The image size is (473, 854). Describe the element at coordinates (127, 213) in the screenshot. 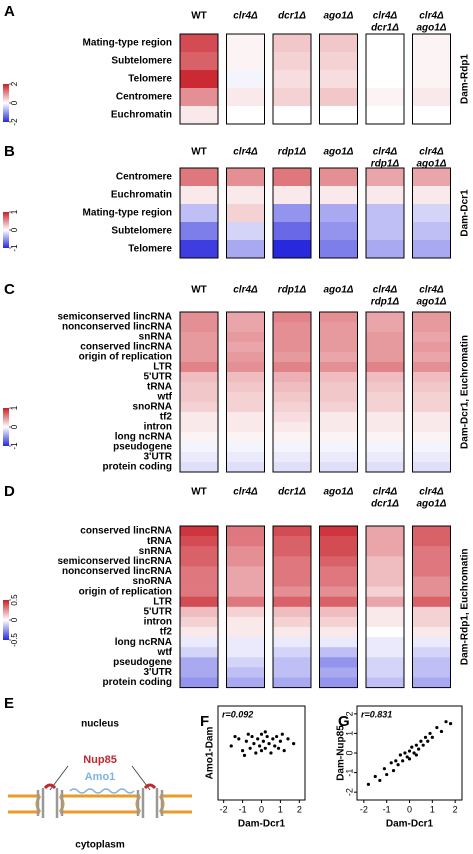

I see `row-label: Mating-type region` at that location.